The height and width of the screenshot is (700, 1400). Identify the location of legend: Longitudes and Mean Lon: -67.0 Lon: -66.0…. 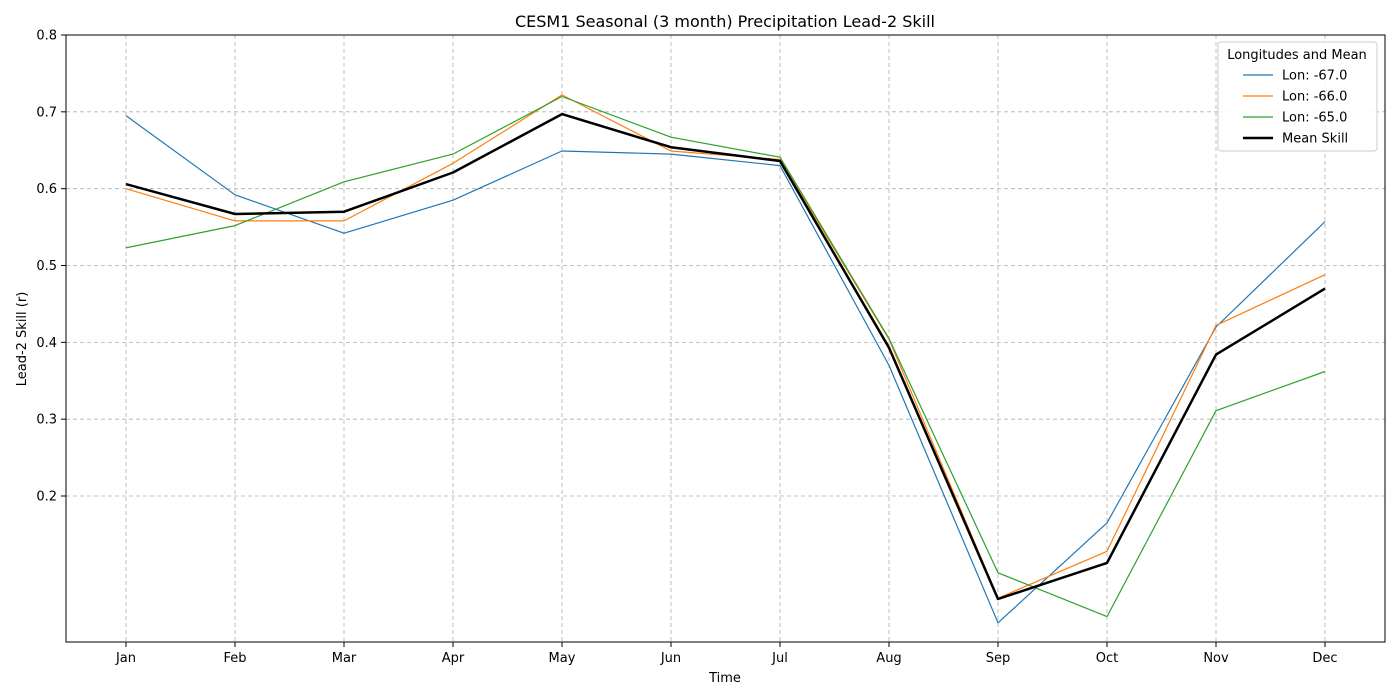
(1297, 96).